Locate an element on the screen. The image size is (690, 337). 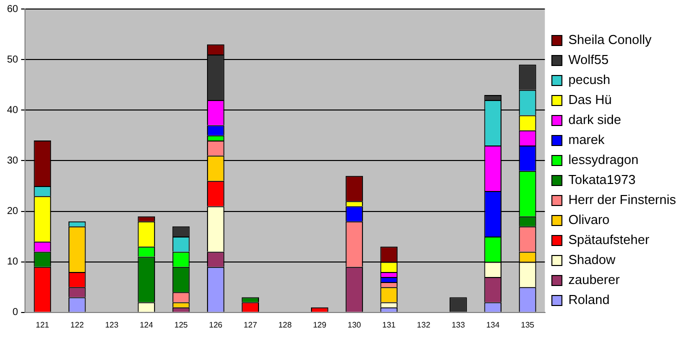
y-tick-label: 40 is located at coordinates (13, 110).